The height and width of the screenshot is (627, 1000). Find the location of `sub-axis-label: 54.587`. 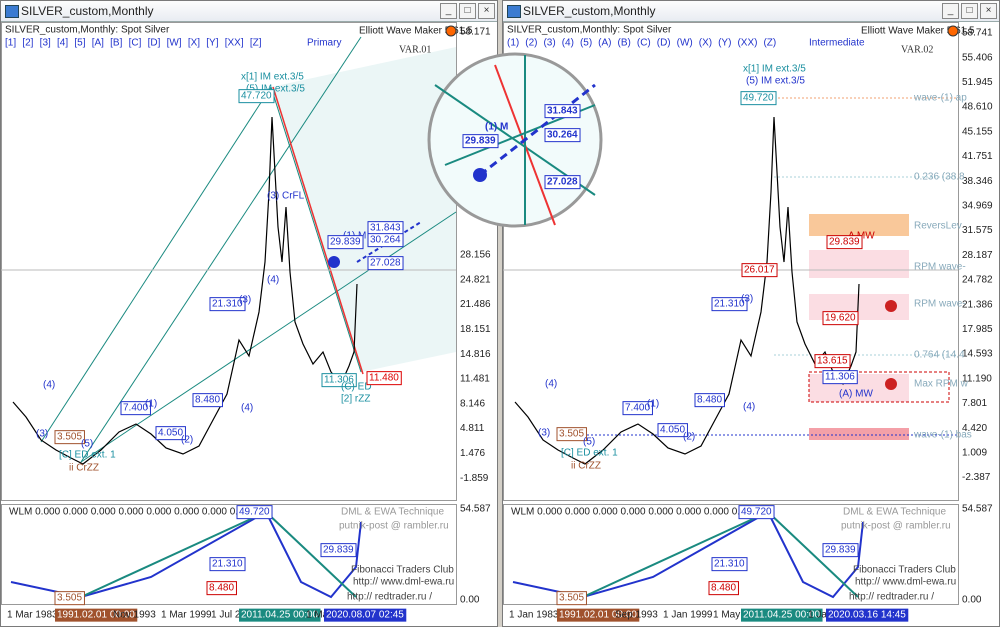

sub-axis-label: 54.587 is located at coordinates (977, 509).